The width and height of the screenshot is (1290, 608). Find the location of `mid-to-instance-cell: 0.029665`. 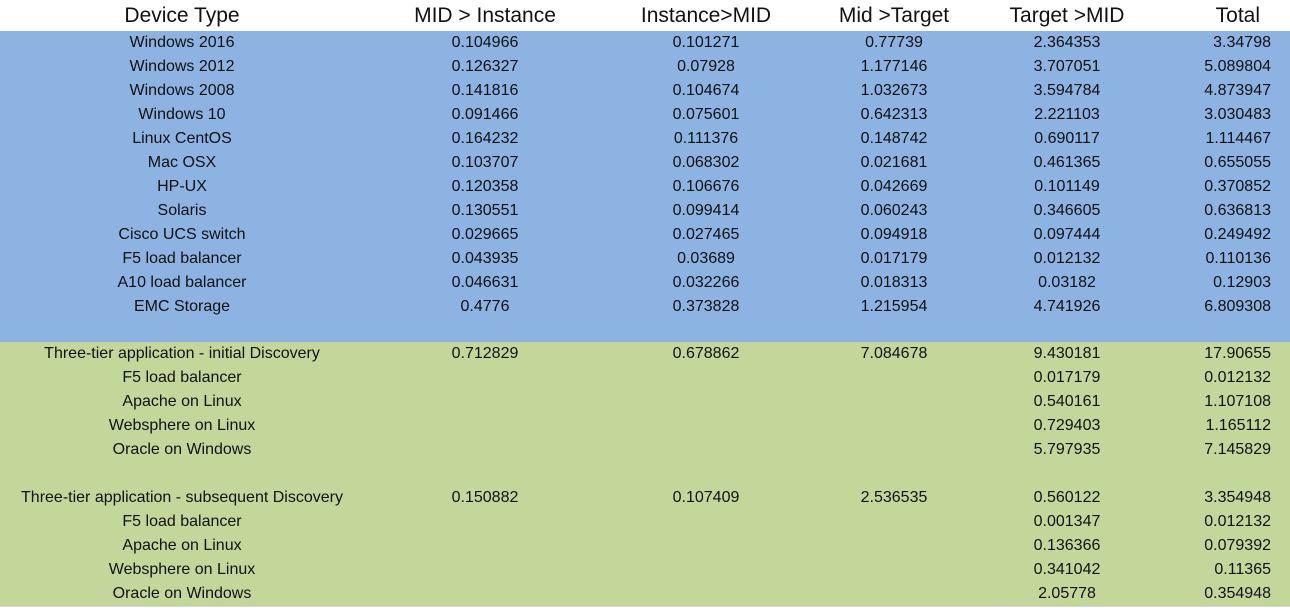

mid-to-instance-cell: 0.029665 is located at coordinates (485, 235).